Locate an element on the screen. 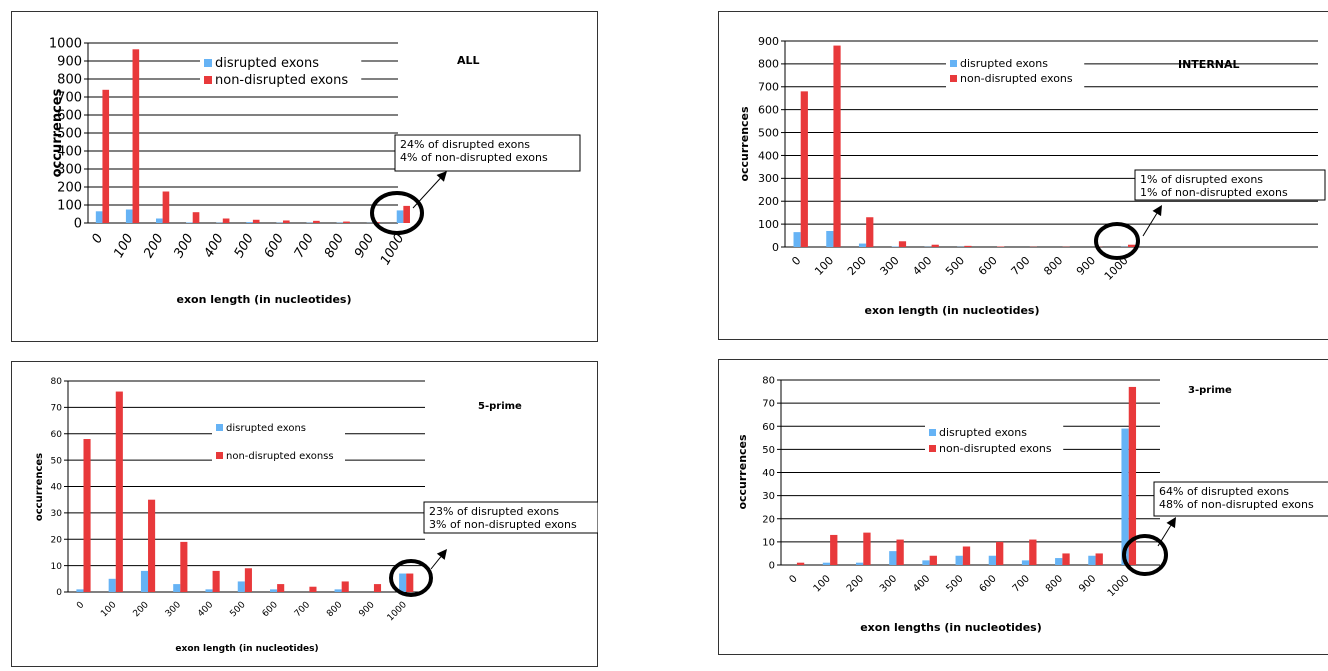 The height and width of the screenshot is (671, 1328). y-tick-label: 700 is located at coordinates (768, 87).